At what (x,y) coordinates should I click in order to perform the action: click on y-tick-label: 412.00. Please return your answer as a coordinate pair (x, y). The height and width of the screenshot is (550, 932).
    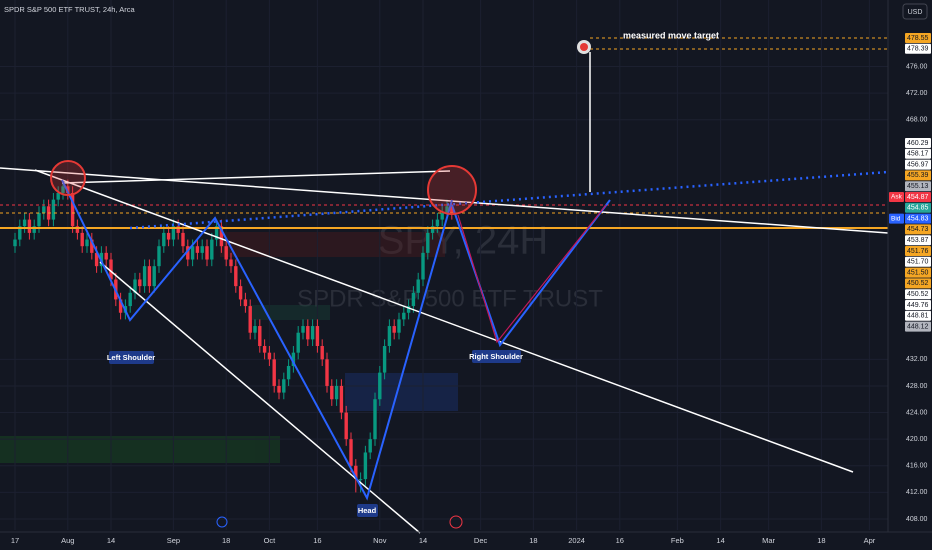
    Looking at the image, I should click on (917, 492).